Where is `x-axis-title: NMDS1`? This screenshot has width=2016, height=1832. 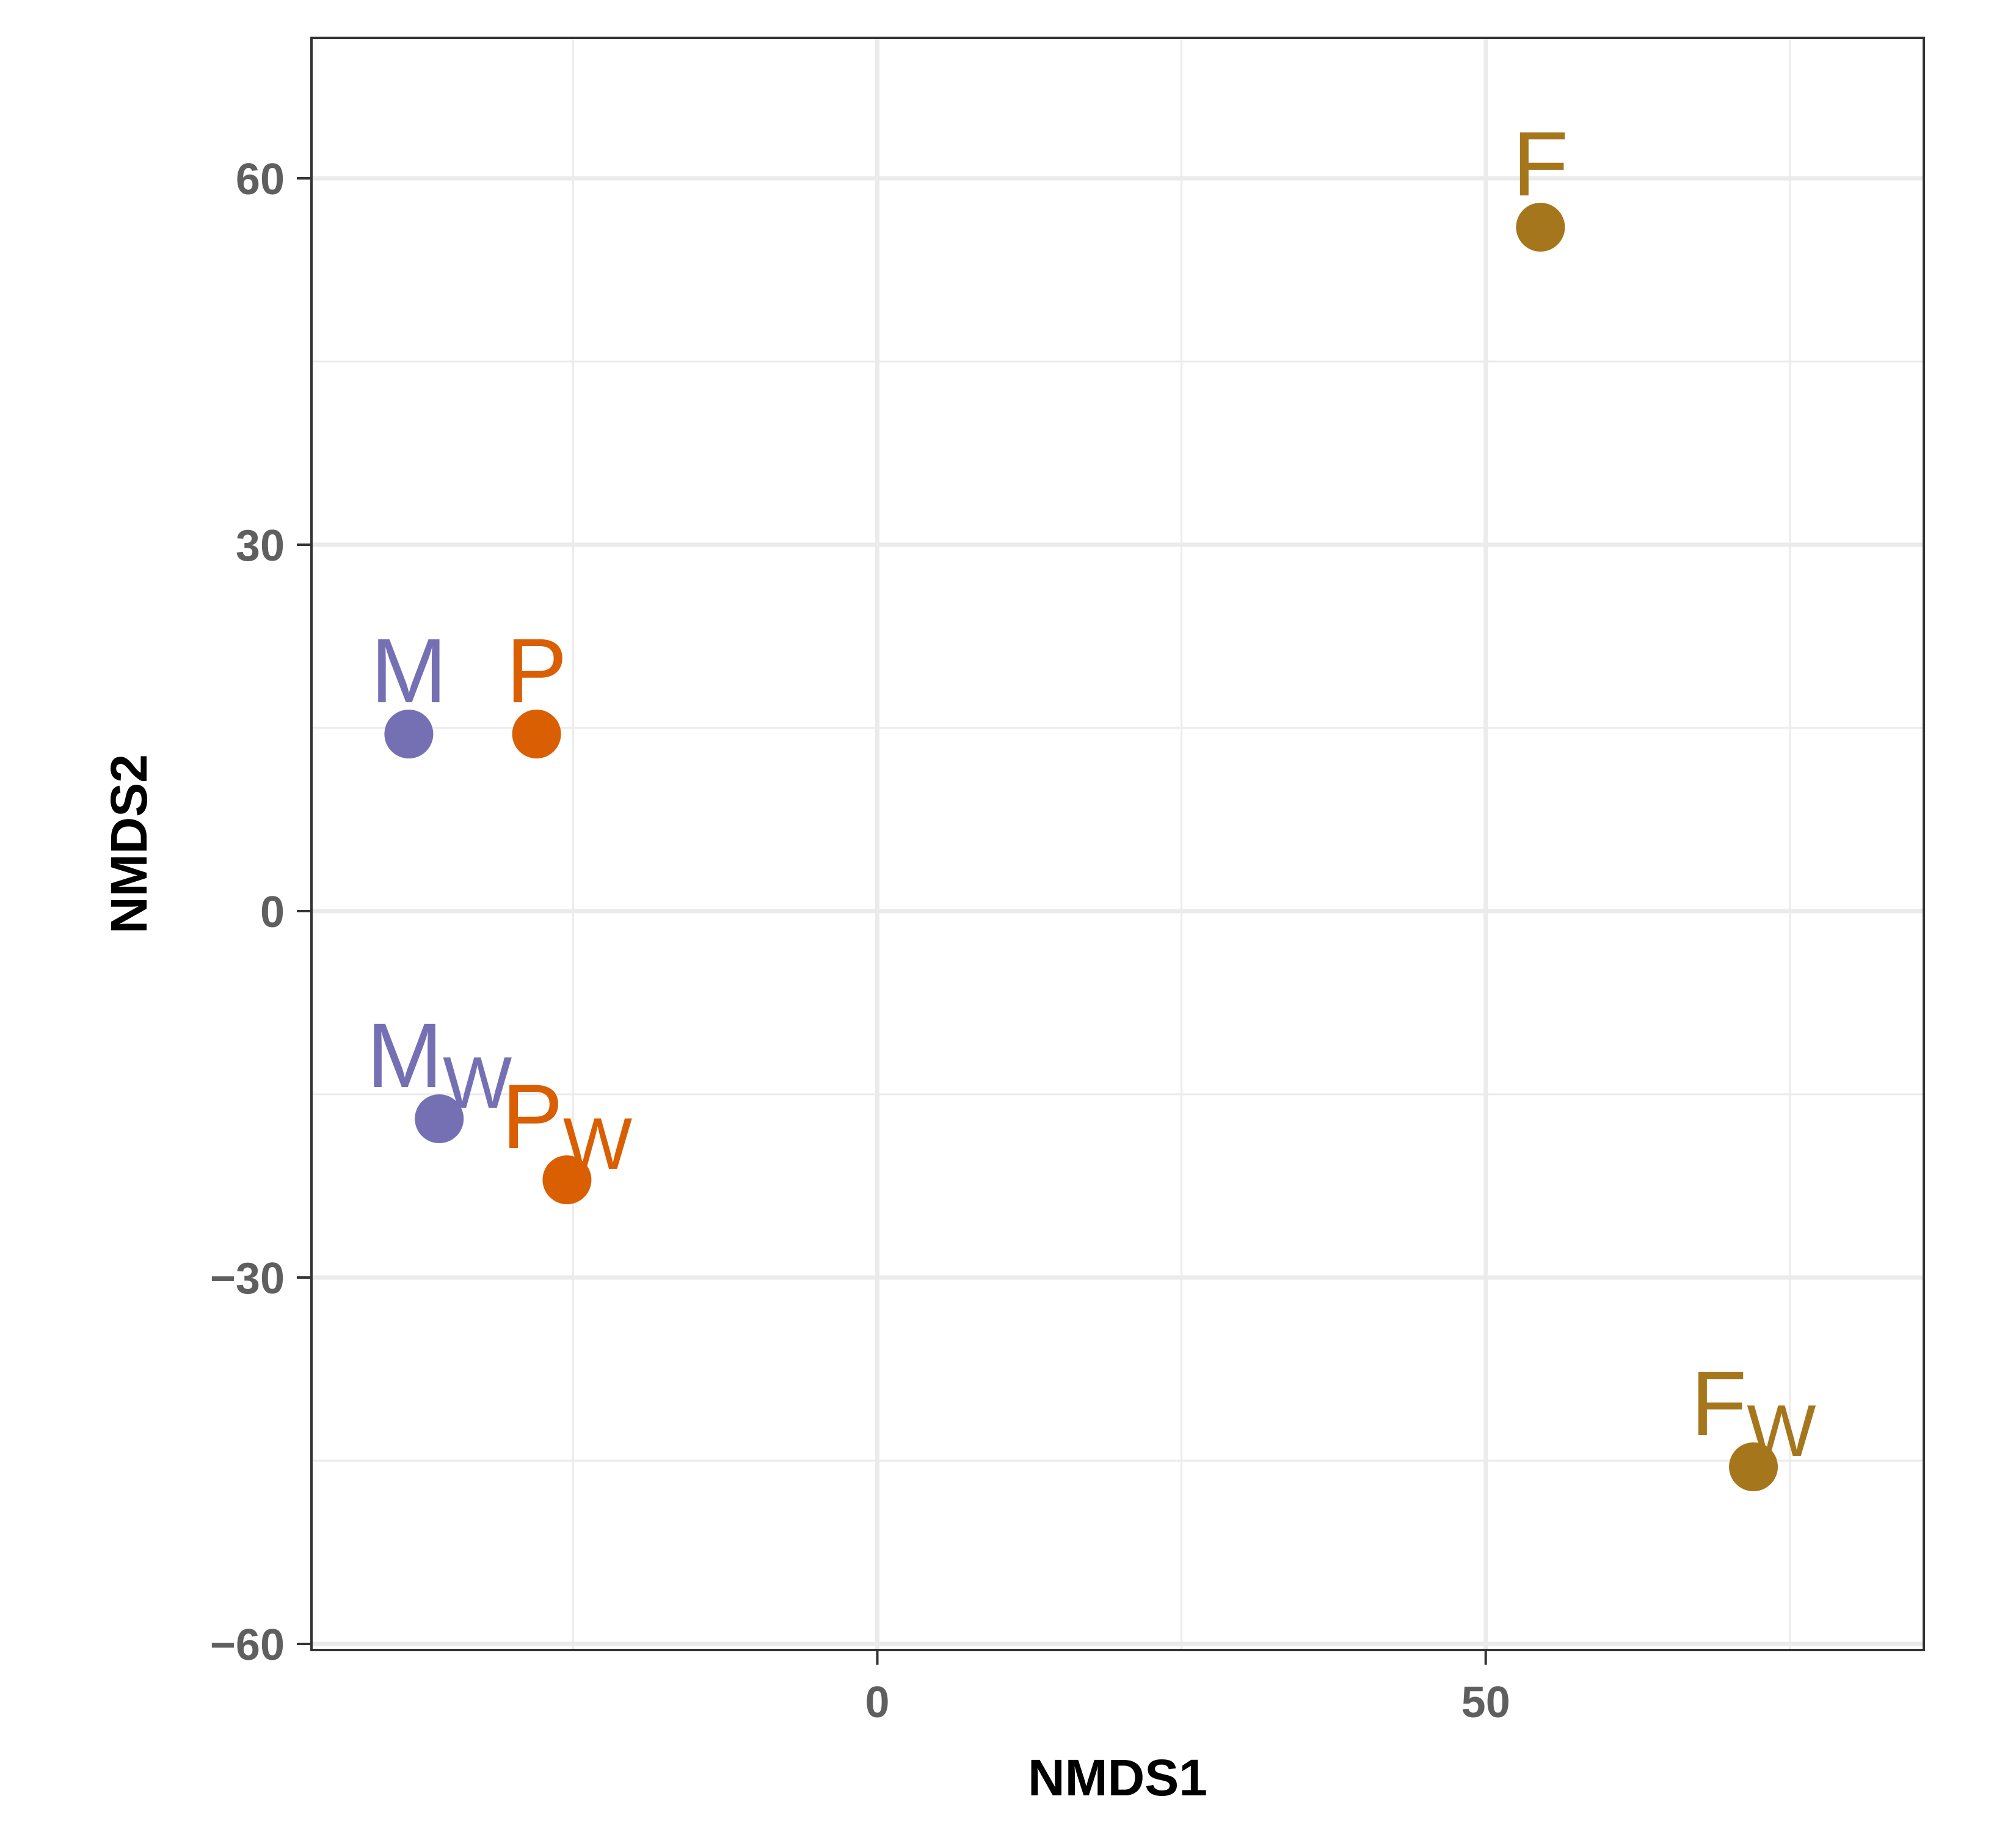
x-axis-title: NMDS1 is located at coordinates (1117, 1777).